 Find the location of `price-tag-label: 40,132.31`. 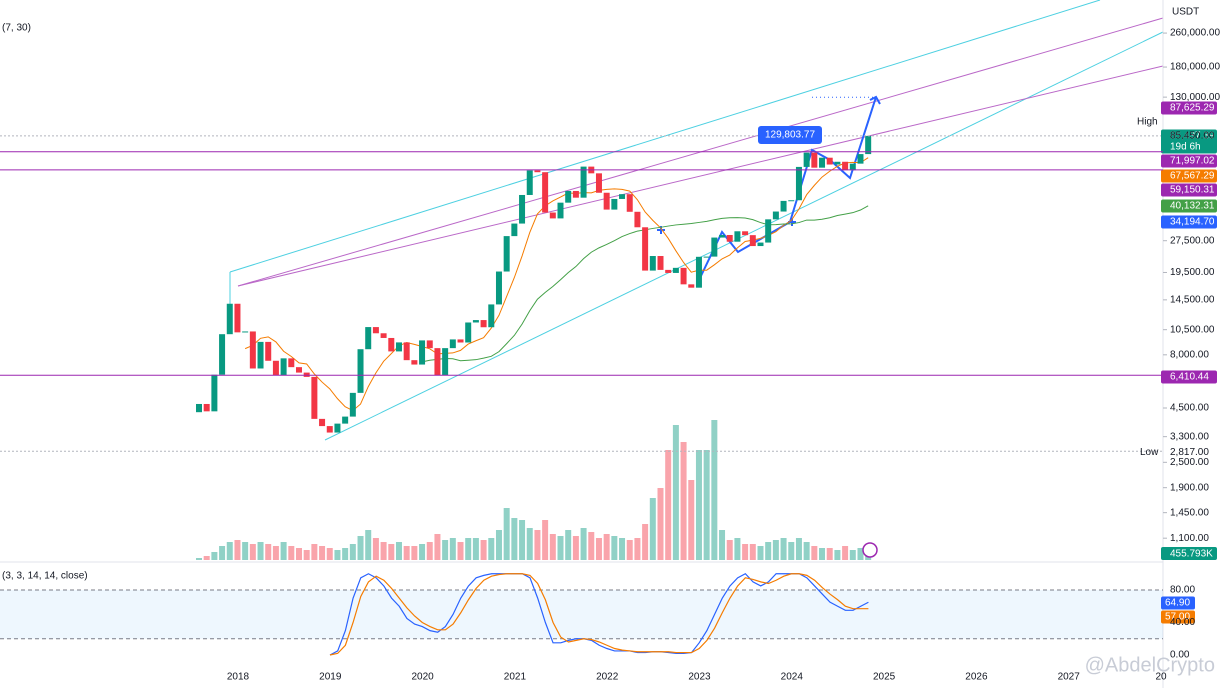

price-tag-label: 40,132.31 is located at coordinates (1192, 206).